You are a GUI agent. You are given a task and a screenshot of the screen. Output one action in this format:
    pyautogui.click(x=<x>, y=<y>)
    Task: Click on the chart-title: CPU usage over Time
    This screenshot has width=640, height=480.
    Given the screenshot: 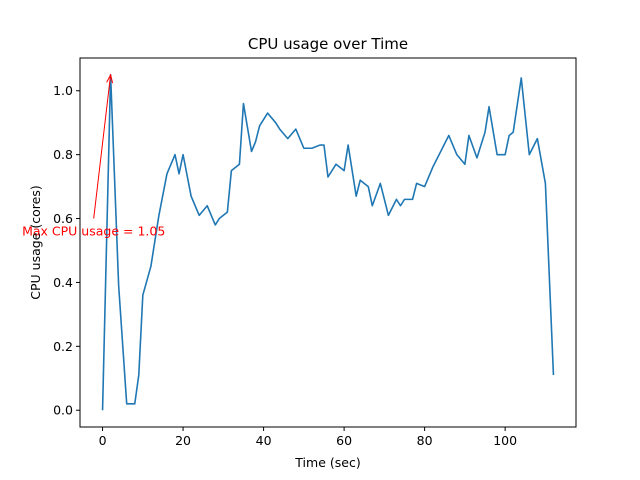 What is the action you would take?
    pyautogui.click(x=328, y=44)
    